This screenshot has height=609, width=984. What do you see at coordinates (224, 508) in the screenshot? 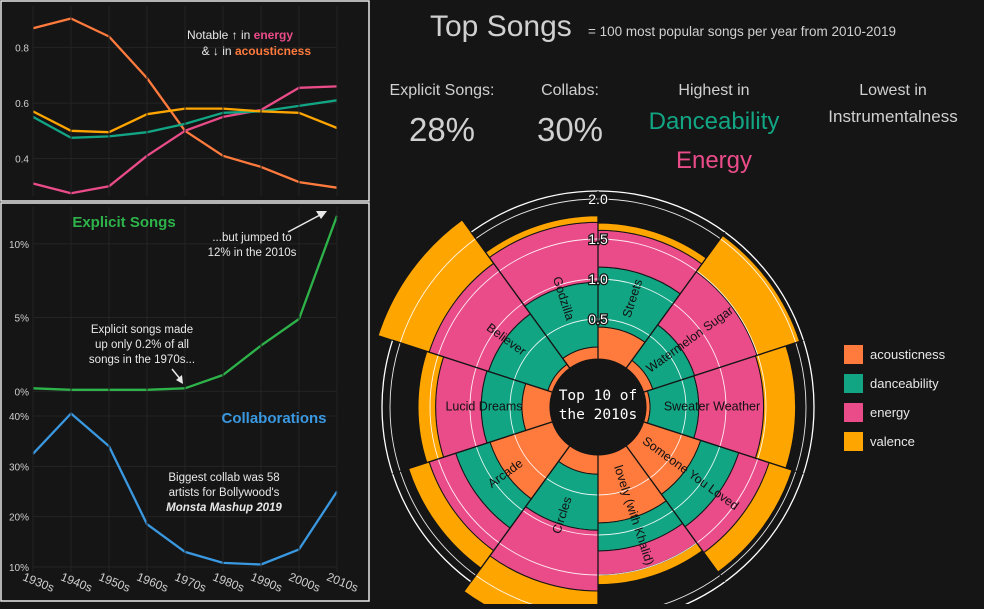
I see `svg-text: Monsta Mashup 2019` at bounding box center [224, 508].